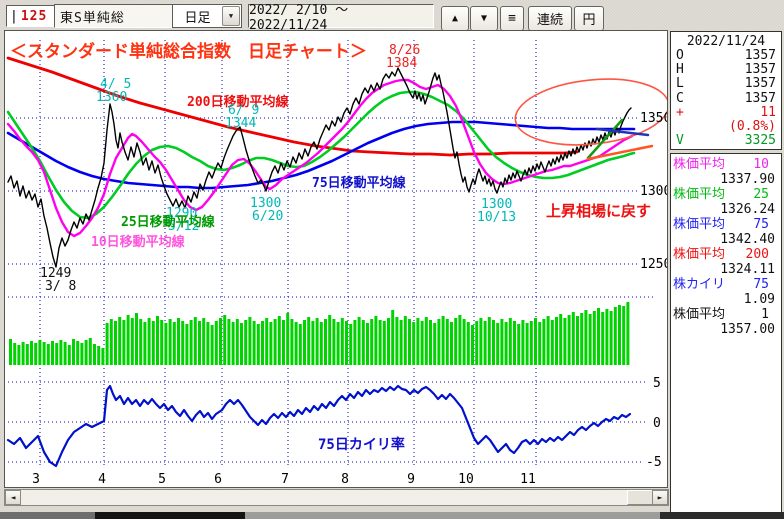  Describe the element at coordinates (336, 497) in the screenshot. I see `horizontal-scrollbar: ◄ ►` at that location.